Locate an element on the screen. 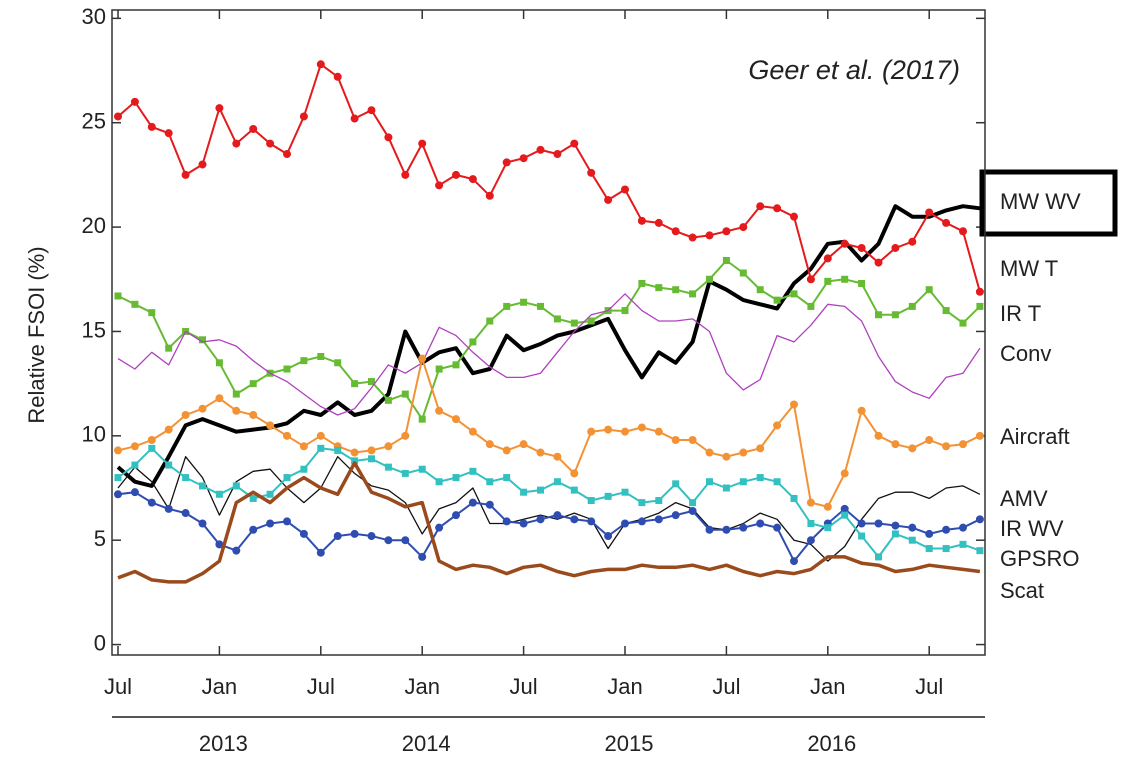 The height and width of the screenshot is (760, 1122). series-line is located at coordinates (549, 354).